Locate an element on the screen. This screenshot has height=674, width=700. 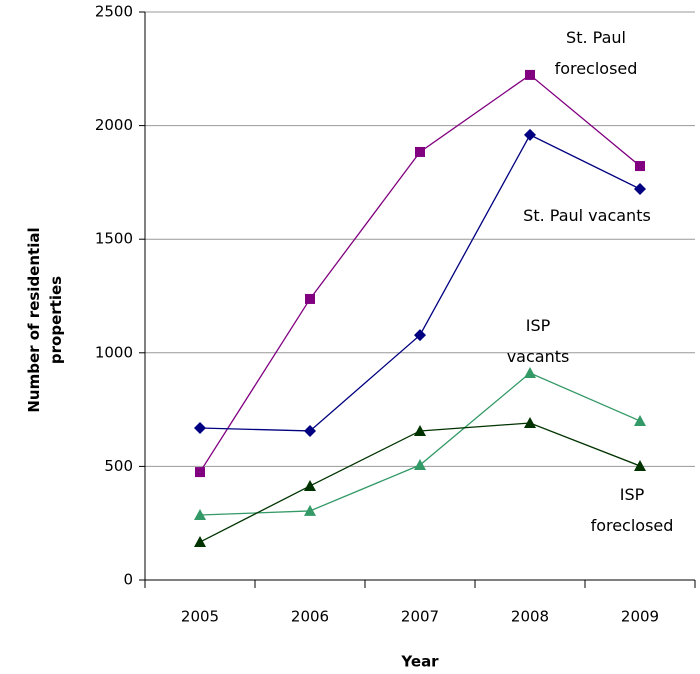
y-tick-label: 1000 is located at coordinates (114, 352).